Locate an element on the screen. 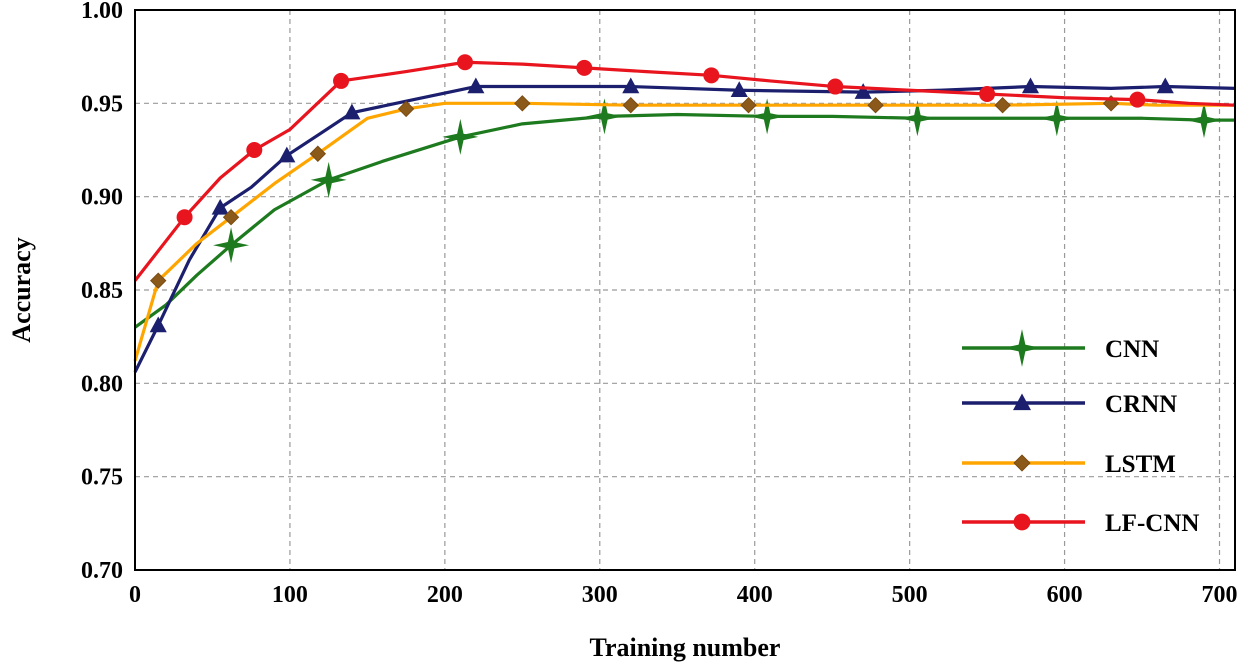  x-tick-label: 300 is located at coordinates (600, 595).